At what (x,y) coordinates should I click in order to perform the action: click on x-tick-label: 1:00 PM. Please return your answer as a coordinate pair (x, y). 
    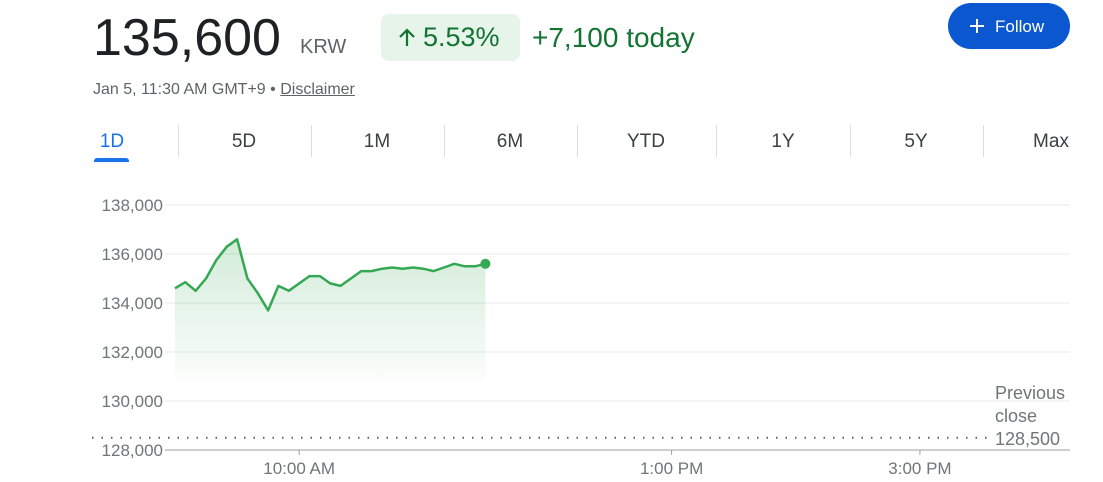
    Looking at the image, I should click on (671, 468).